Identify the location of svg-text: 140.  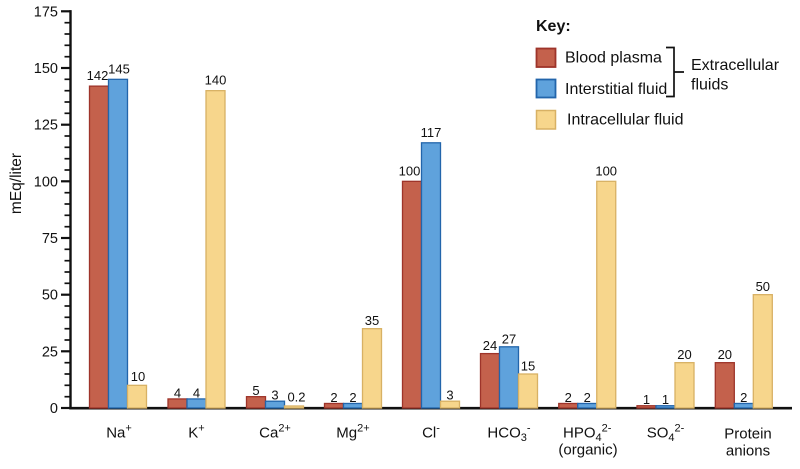
(216, 80).